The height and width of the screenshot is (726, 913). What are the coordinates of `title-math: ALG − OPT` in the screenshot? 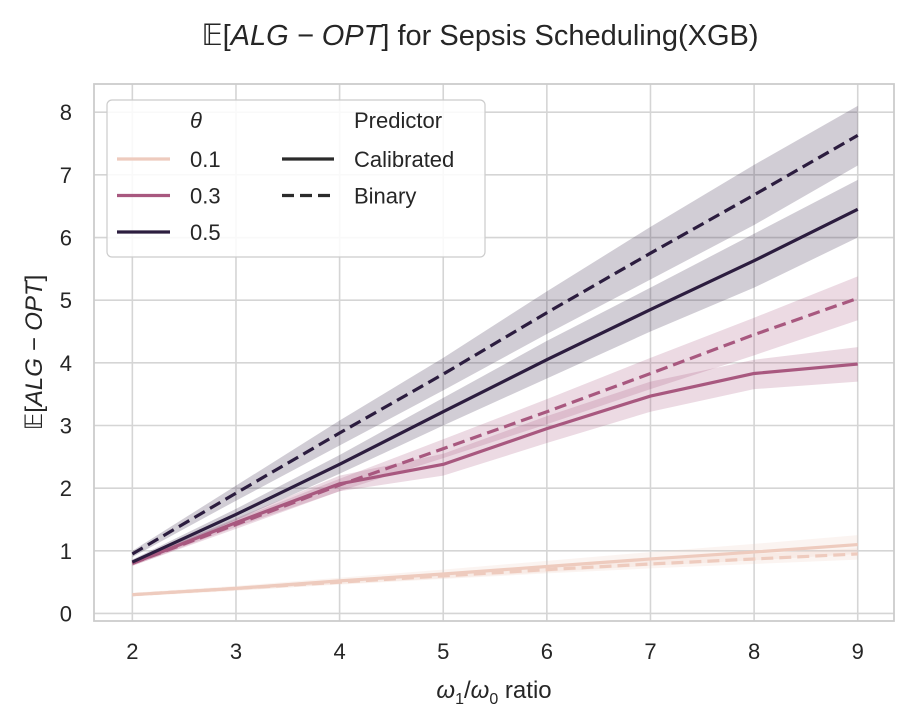 It's located at (306, 36).